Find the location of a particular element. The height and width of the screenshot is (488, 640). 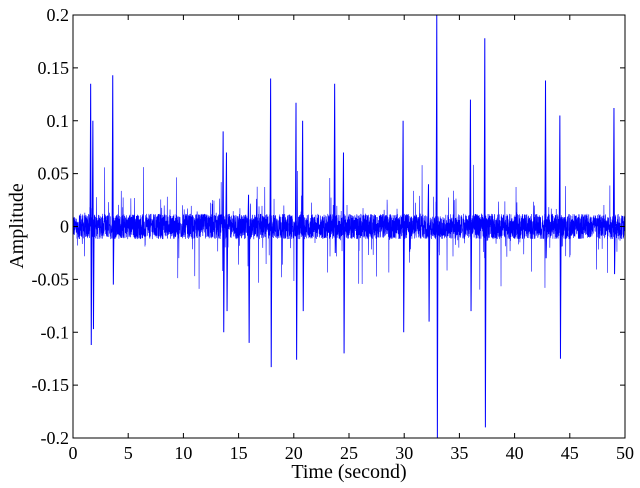

x-tick-label: 50 is located at coordinates (625, 453).